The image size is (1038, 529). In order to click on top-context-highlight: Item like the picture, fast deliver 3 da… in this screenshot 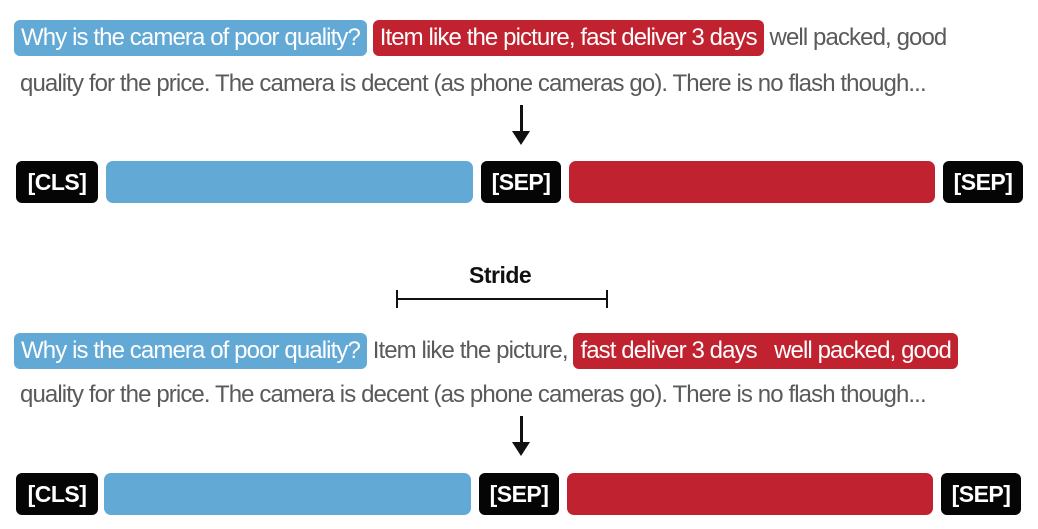, I will do `click(568, 38)`.